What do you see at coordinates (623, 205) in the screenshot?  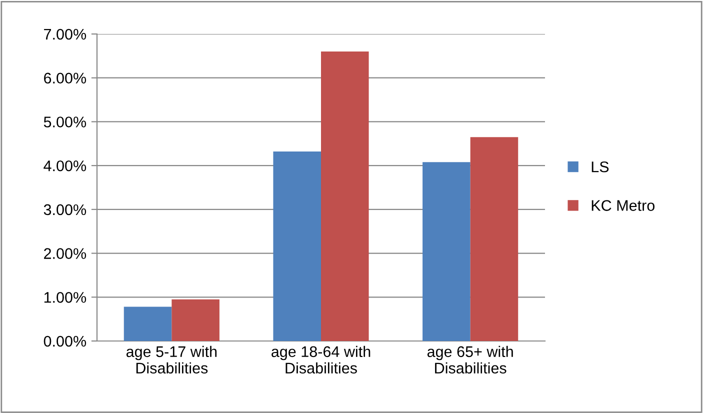 I see `legend-label: KC Metro` at bounding box center [623, 205].